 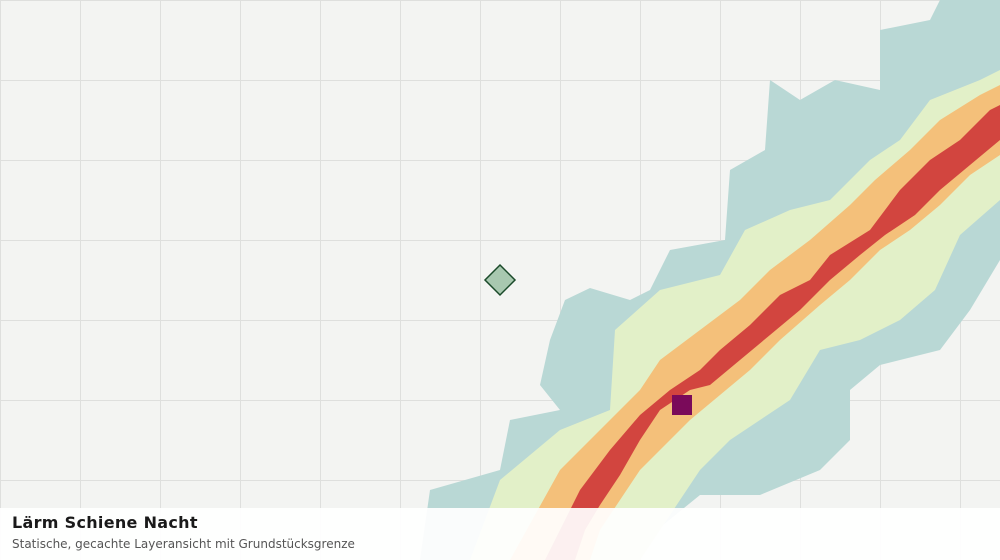 What do you see at coordinates (500, 280) in the screenshot?
I see `parcel-boundary` at bounding box center [500, 280].